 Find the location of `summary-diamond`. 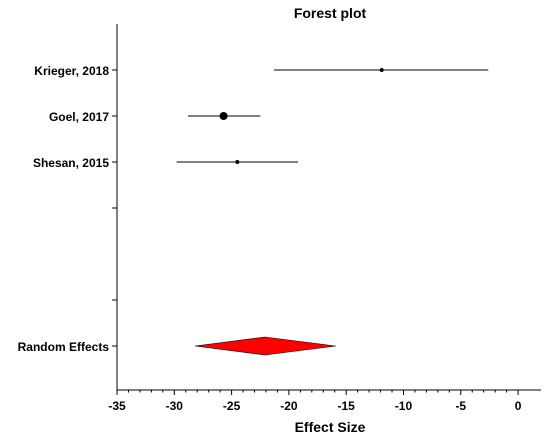

summary-diamond is located at coordinates (265, 346).